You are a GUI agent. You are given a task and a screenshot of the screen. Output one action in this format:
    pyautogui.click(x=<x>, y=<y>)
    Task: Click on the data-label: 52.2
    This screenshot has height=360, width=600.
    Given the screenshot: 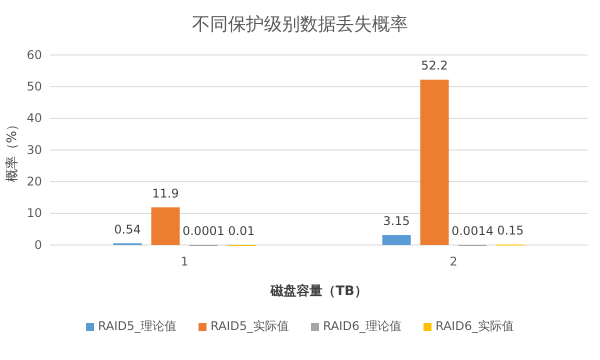 What is the action you would take?
    pyautogui.click(x=434, y=65)
    